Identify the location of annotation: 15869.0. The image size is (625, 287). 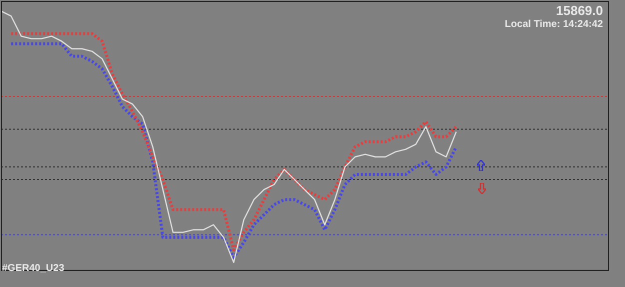
(579, 10).